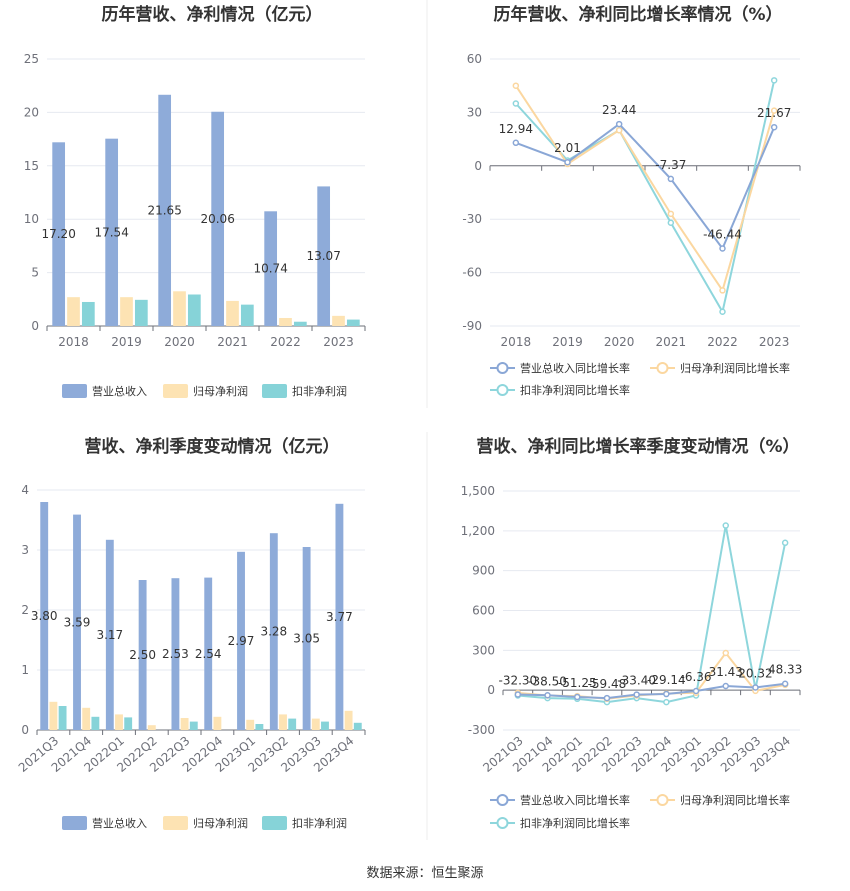 Image resolution: width=850 pixels, height=891 pixels. What do you see at coordinates (577, 683) in the screenshot?
I see `line-data-label: -51.25` at bounding box center [577, 683].